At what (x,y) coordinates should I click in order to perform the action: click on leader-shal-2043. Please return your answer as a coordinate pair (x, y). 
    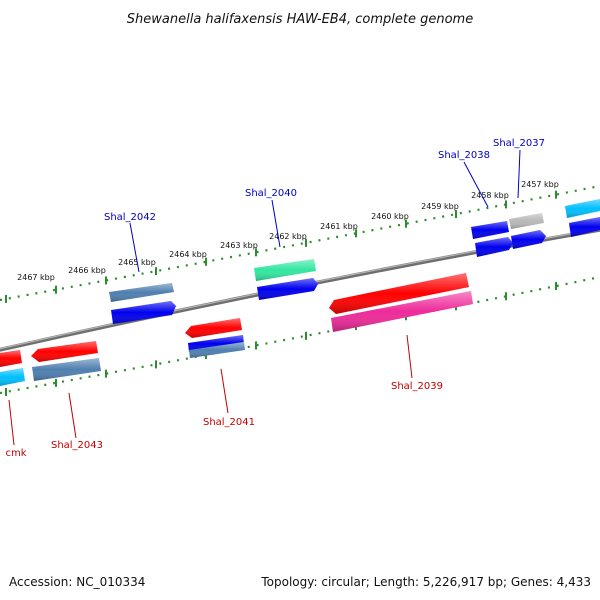
    Looking at the image, I should click on (72, 415).